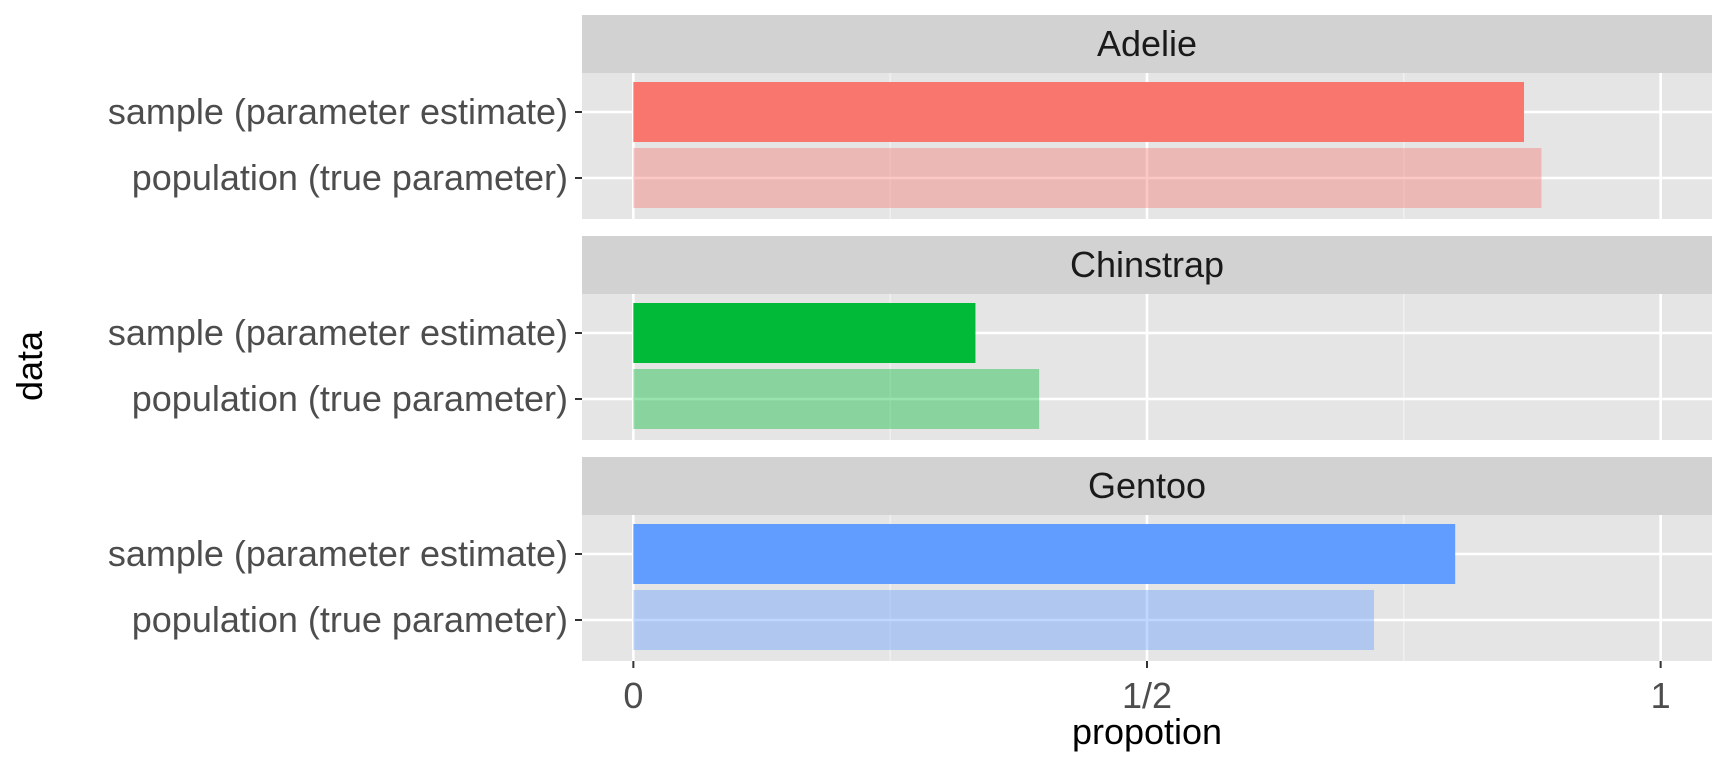  What do you see at coordinates (1147, 695) in the screenshot?
I see `x-tick-label: 1/2` at bounding box center [1147, 695].